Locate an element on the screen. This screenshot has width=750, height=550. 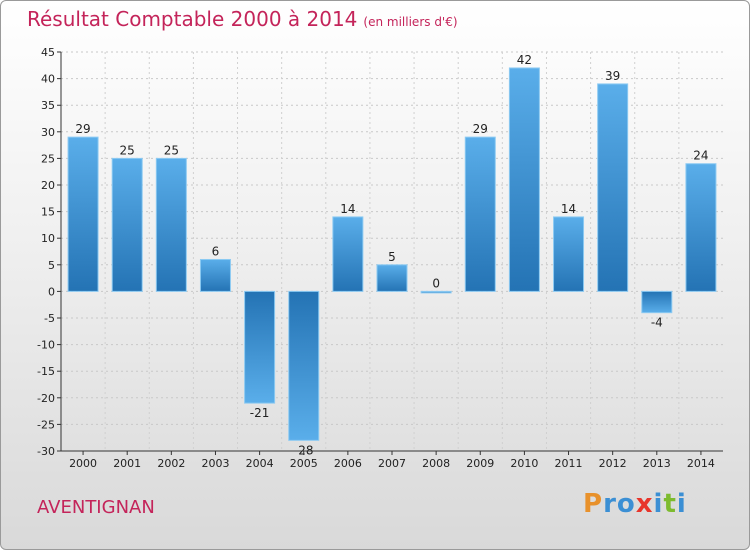
bar-2000 is located at coordinates (83, 214).